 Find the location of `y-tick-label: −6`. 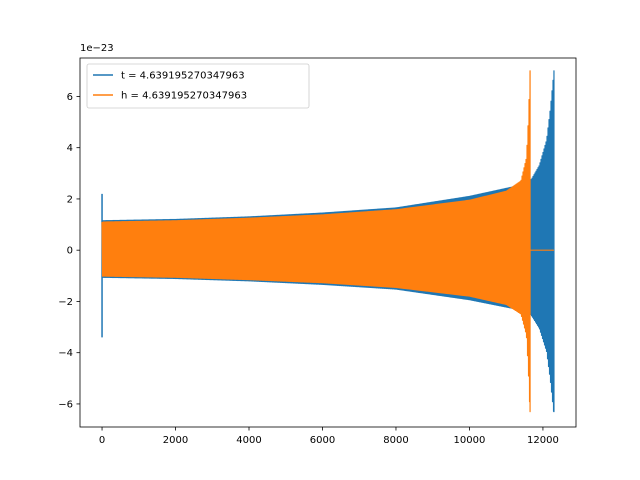

y-tick-label: −6 is located at coordinates (65, 404).